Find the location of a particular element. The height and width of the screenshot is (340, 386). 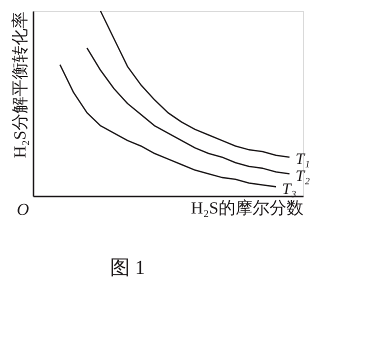

series-label: T₂ is located at coordinates (303, 176).